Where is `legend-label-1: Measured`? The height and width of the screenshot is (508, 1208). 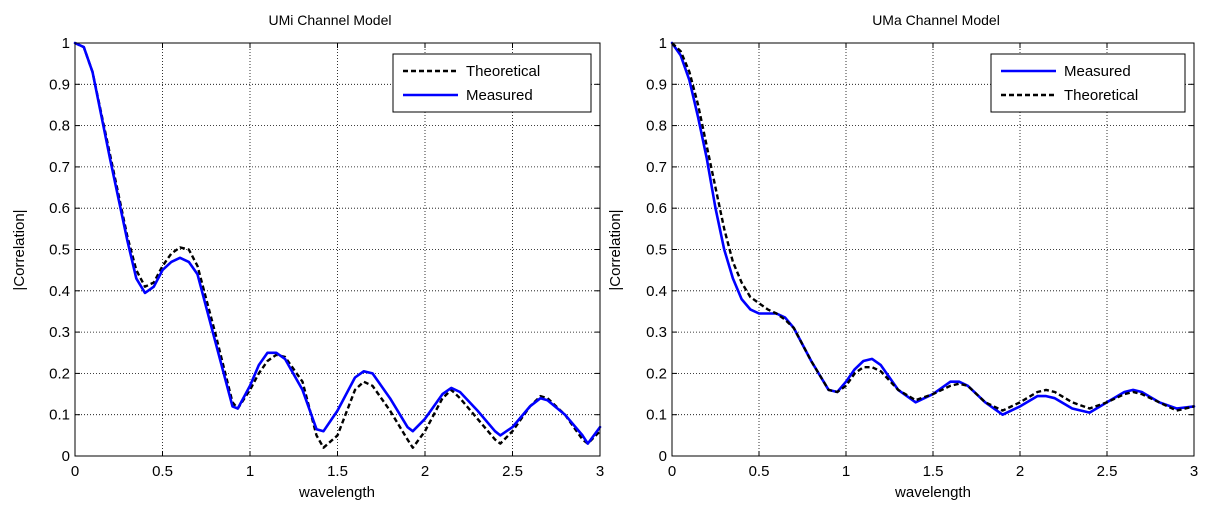 legend-label-1: Measured is located at coordinates (499, 95).